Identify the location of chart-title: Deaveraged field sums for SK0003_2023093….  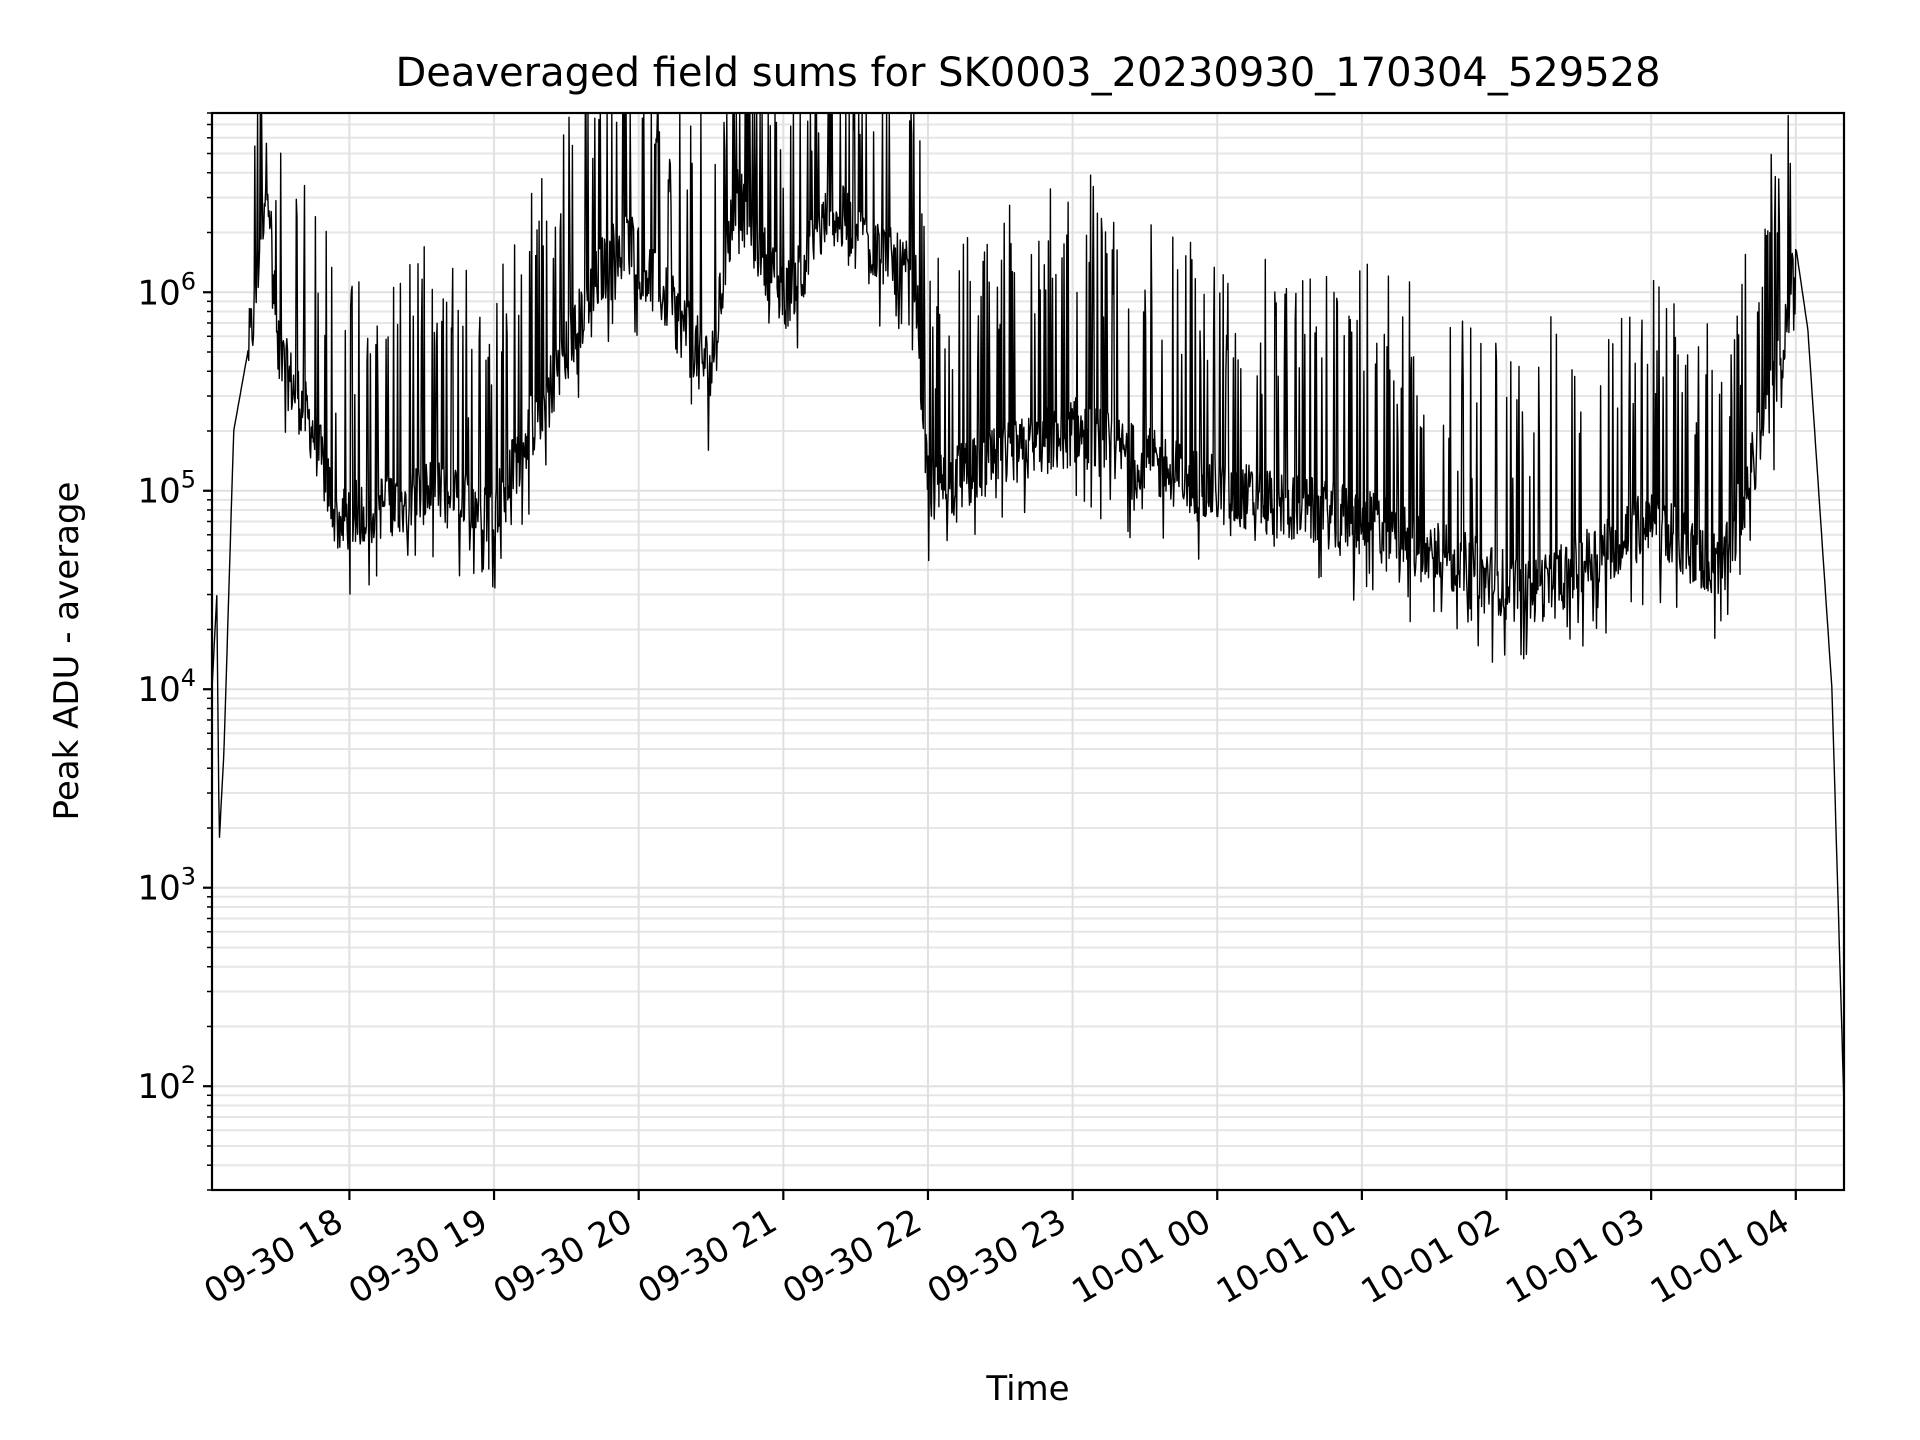
(1027, 73).